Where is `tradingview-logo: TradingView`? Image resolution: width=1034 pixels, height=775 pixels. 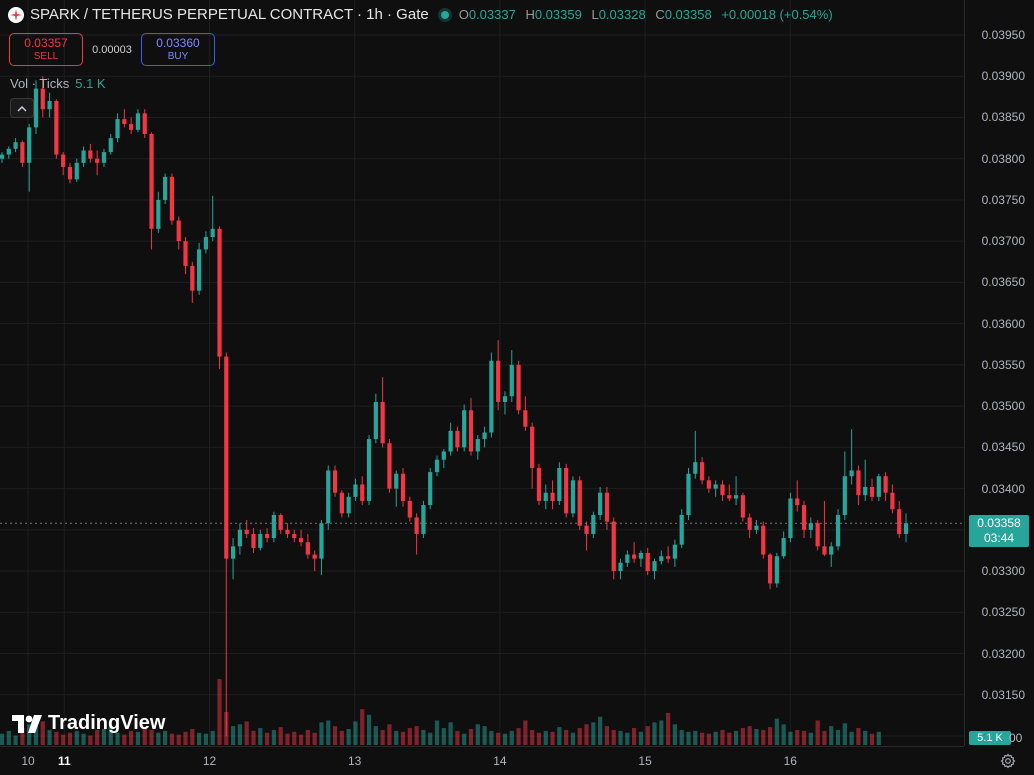 tradingview-logo: TradingView is located at coordinates (88, 723).